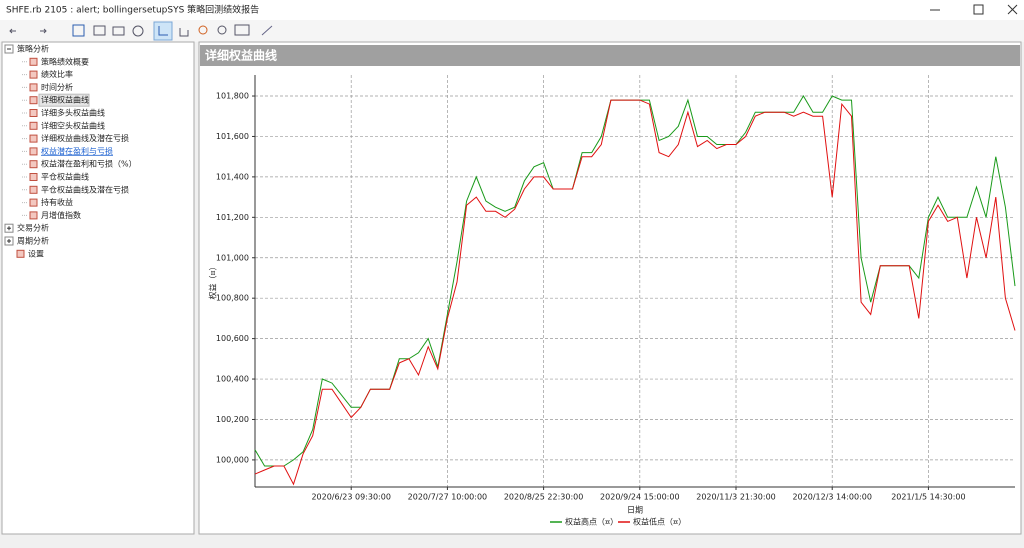 This screenshot has width=1024, height=548. What do you see at coordinates (73, 125) in the screenshot?
I see `tree-node: 详细空头权益曲线` at bounding box center [73, 125].